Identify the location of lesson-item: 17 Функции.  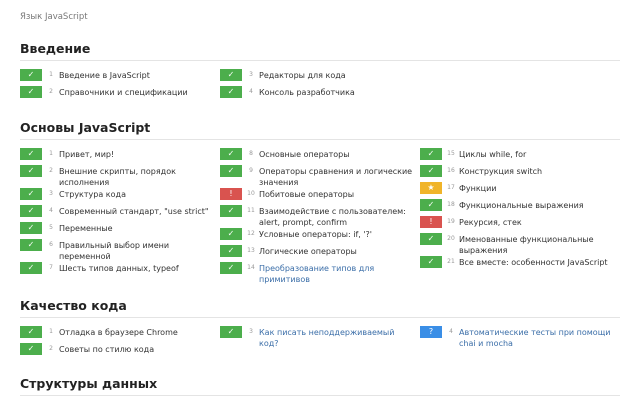
(520, 190).